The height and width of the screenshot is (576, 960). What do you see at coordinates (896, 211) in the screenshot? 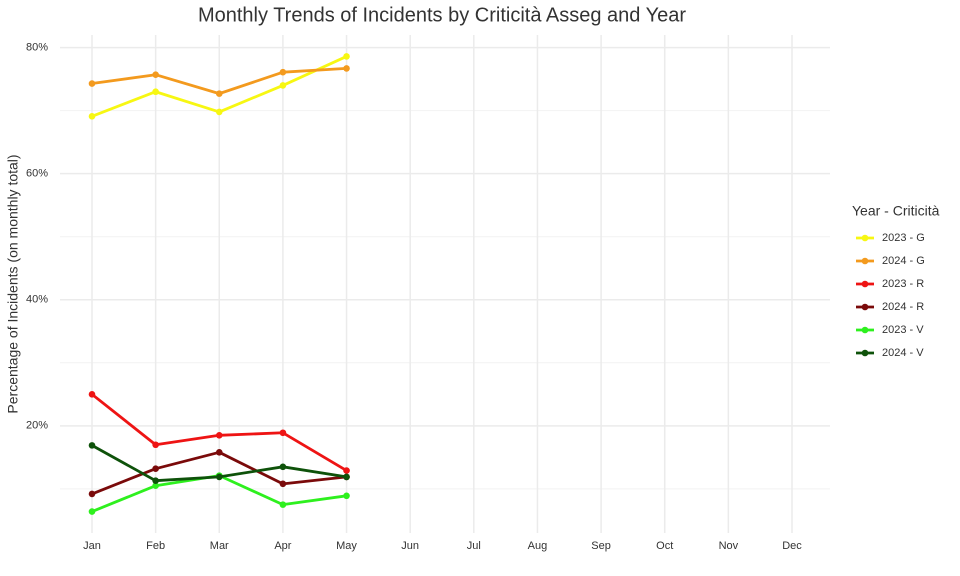
I see `legend-title: Year - Criticità` at bounding box center [896, 211].